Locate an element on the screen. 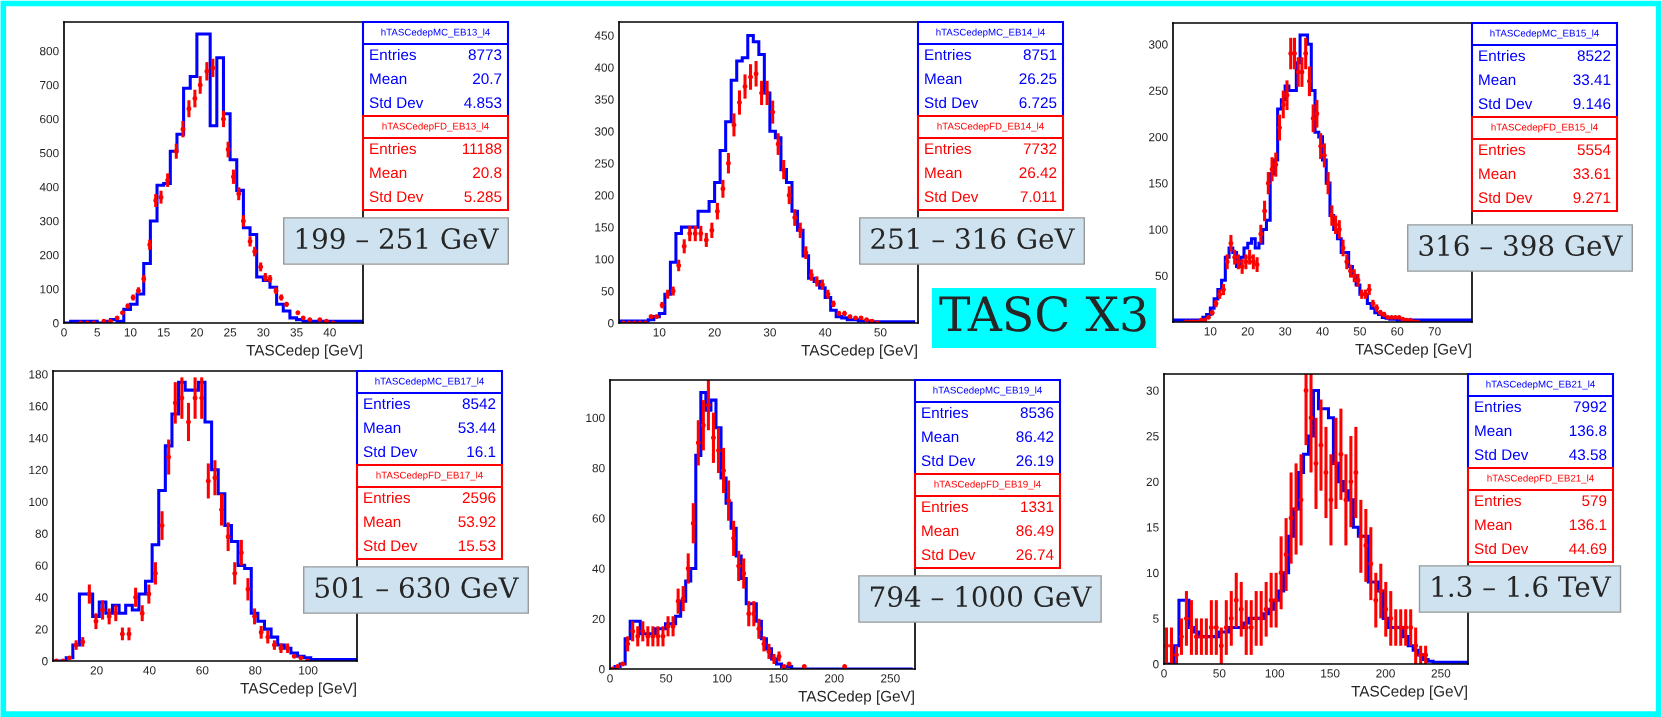 The width and height of the screenshot is (1662, 717). y-tick-label: 140 is located at coordinates (38, 438).